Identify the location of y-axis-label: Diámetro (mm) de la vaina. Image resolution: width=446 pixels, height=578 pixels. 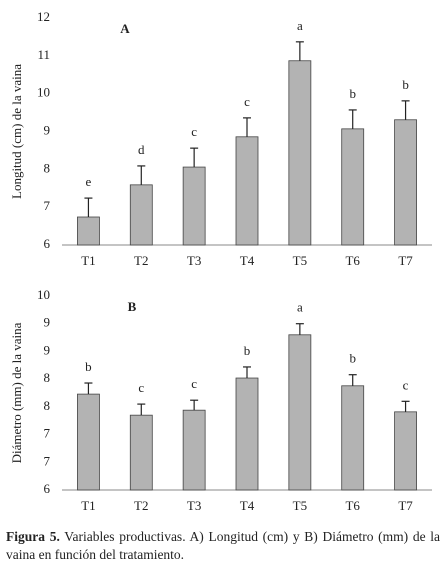
(16, 392).